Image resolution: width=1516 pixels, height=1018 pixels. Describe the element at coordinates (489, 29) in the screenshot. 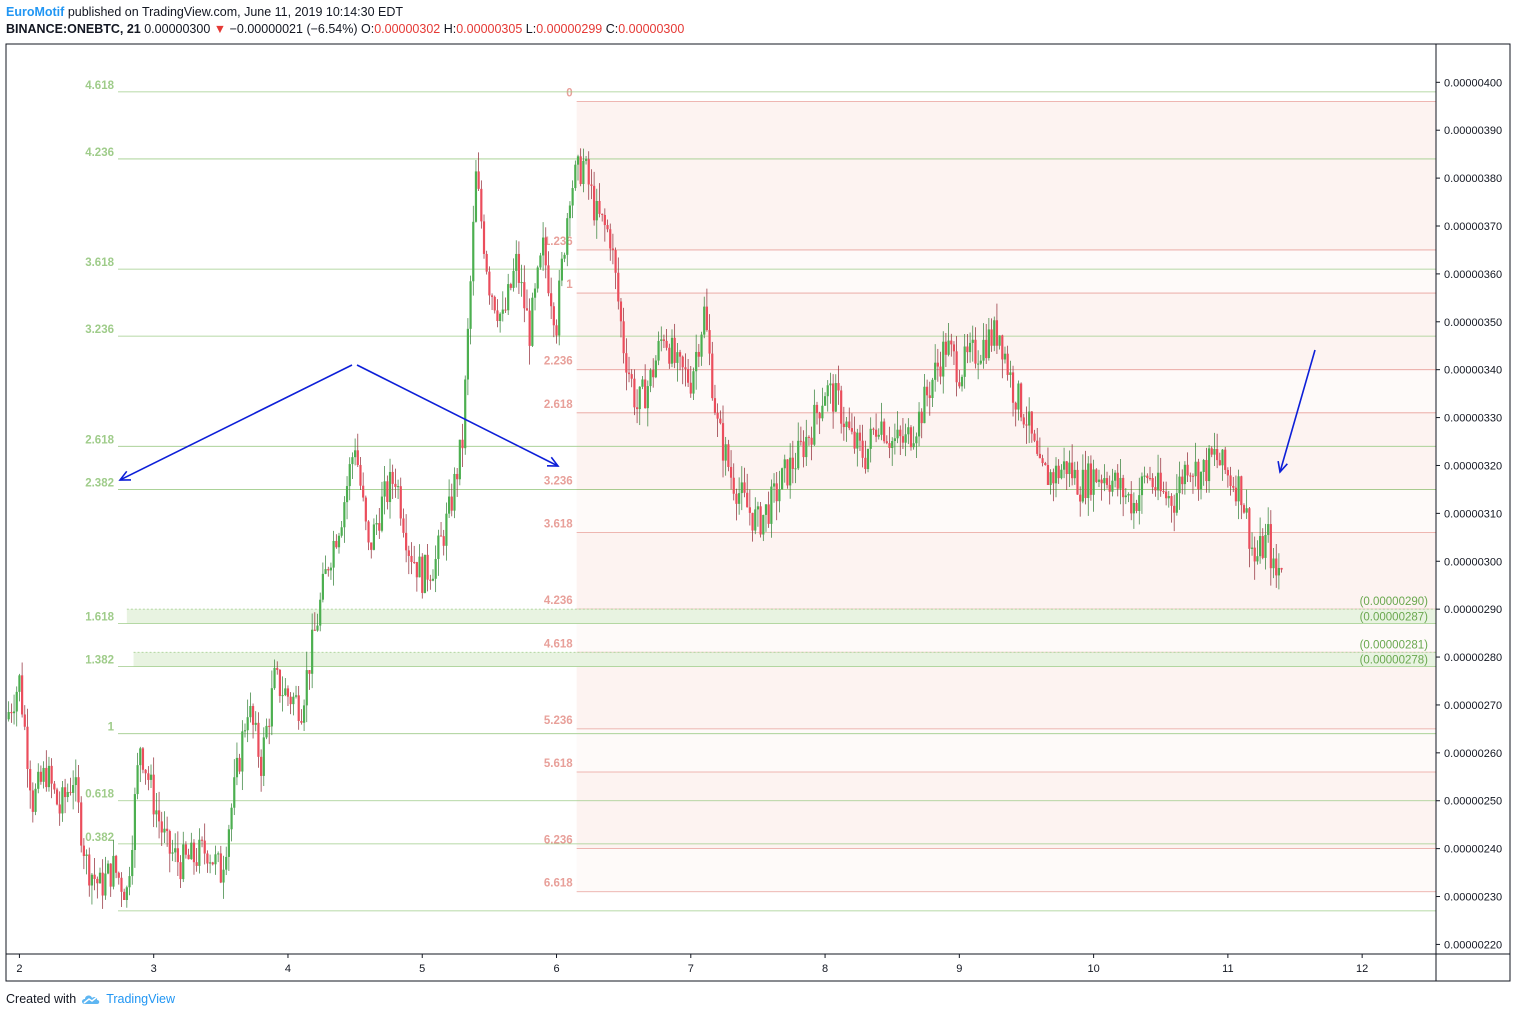

I see `high-value: 0.00000305` at that location.